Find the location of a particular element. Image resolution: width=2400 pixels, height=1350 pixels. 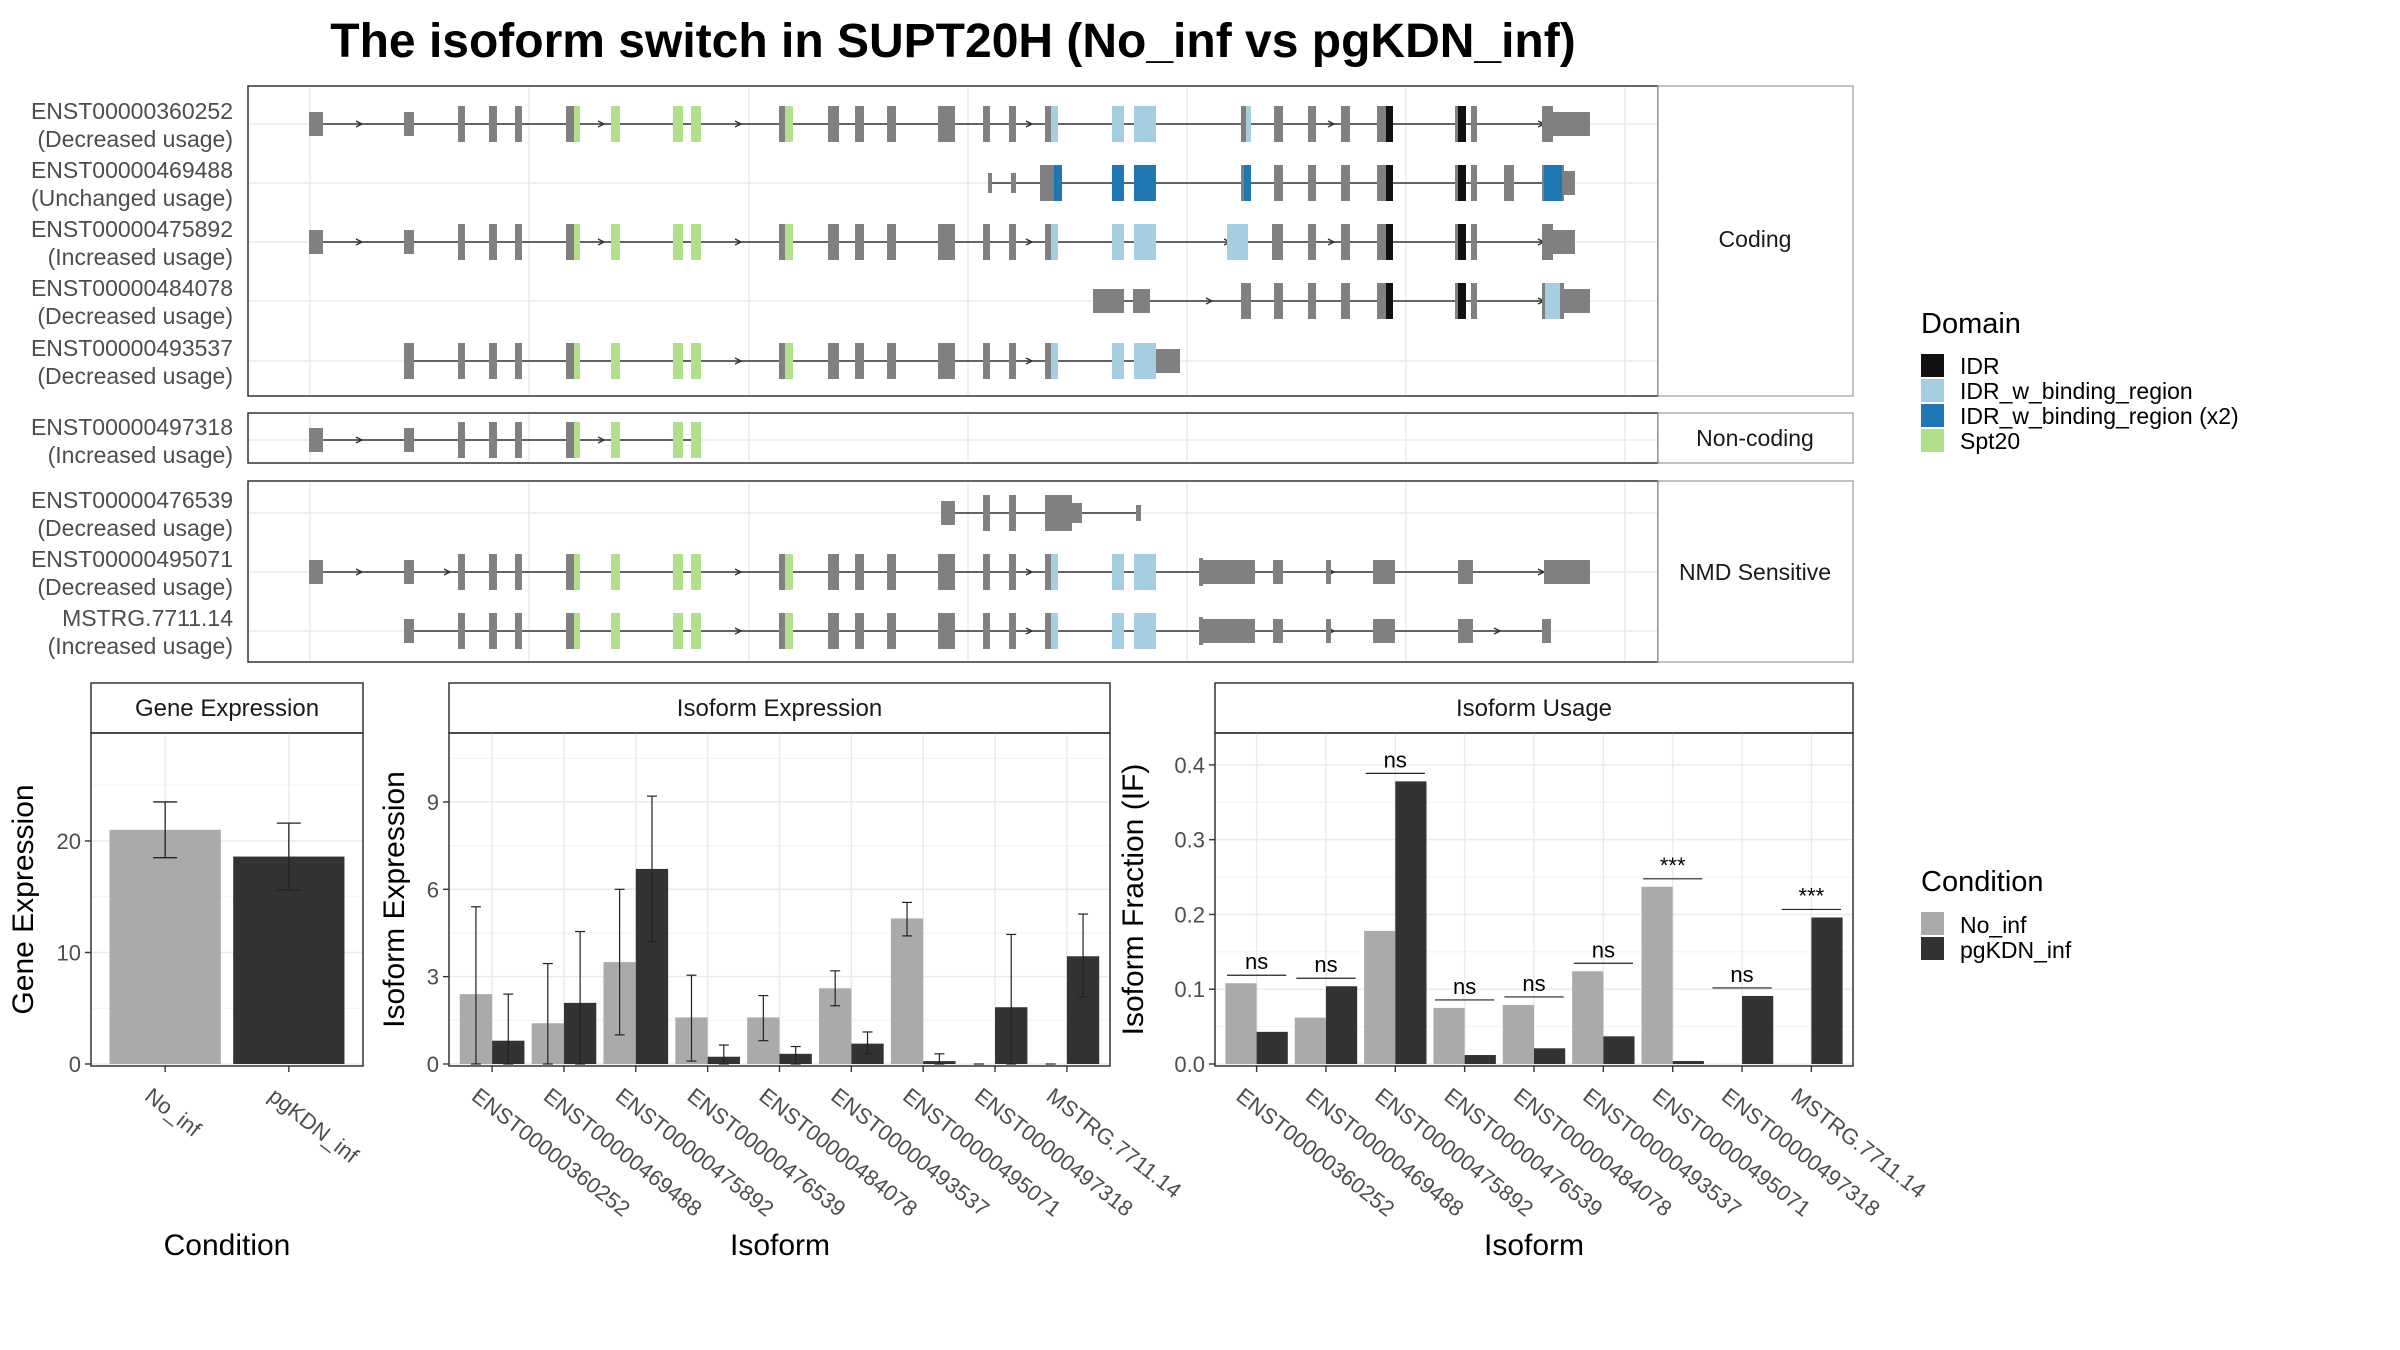

nmd-strip-label: NMD Sensitive is located at coordinates (1755, 572).